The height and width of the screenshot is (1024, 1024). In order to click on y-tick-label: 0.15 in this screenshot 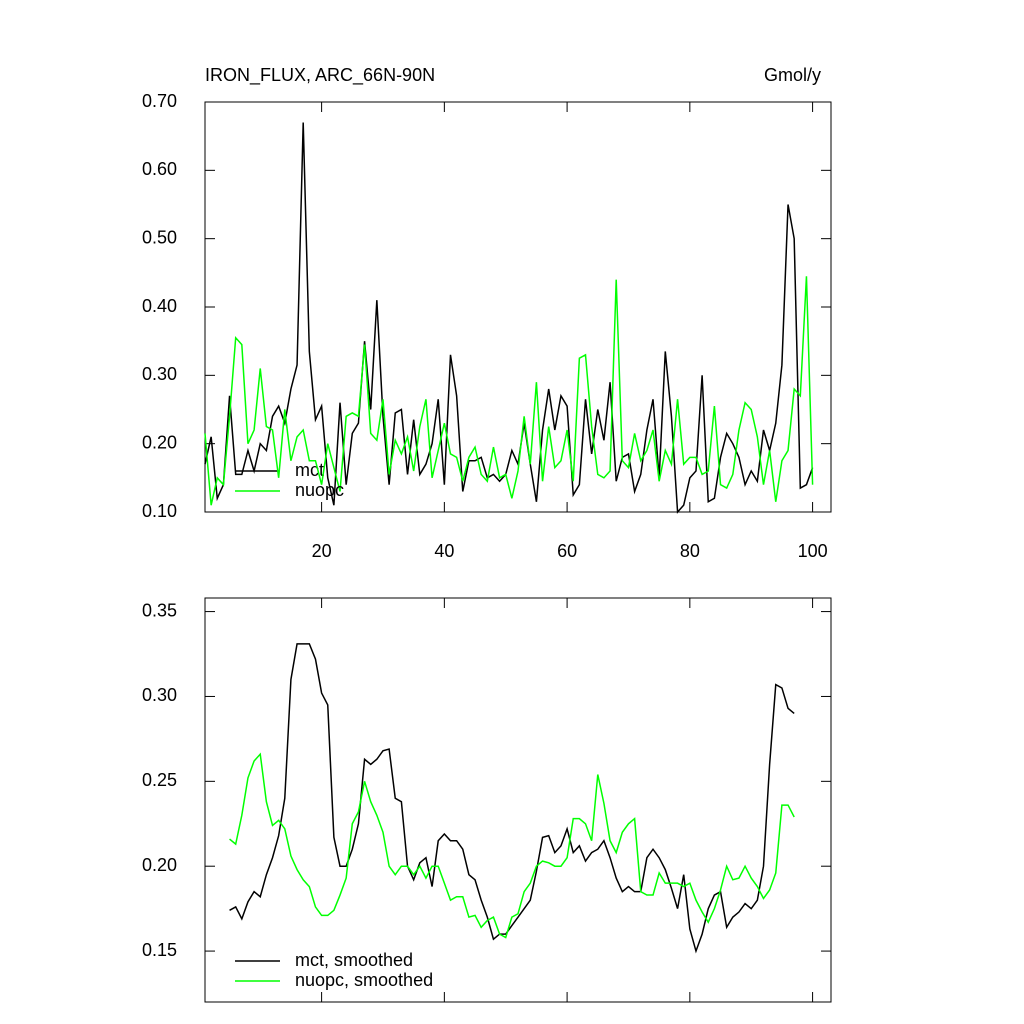, I will do `click(159, 950)`.